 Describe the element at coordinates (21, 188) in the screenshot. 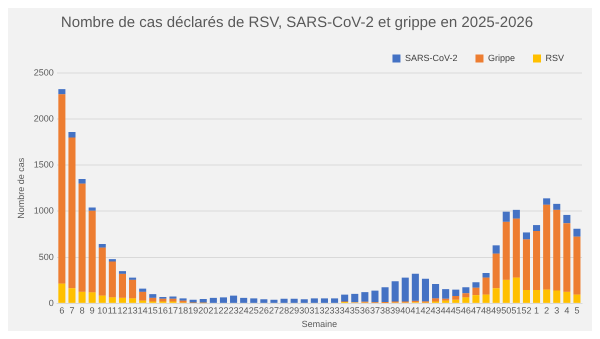

I see `y-axis-title: Nombre de cas` at that location.